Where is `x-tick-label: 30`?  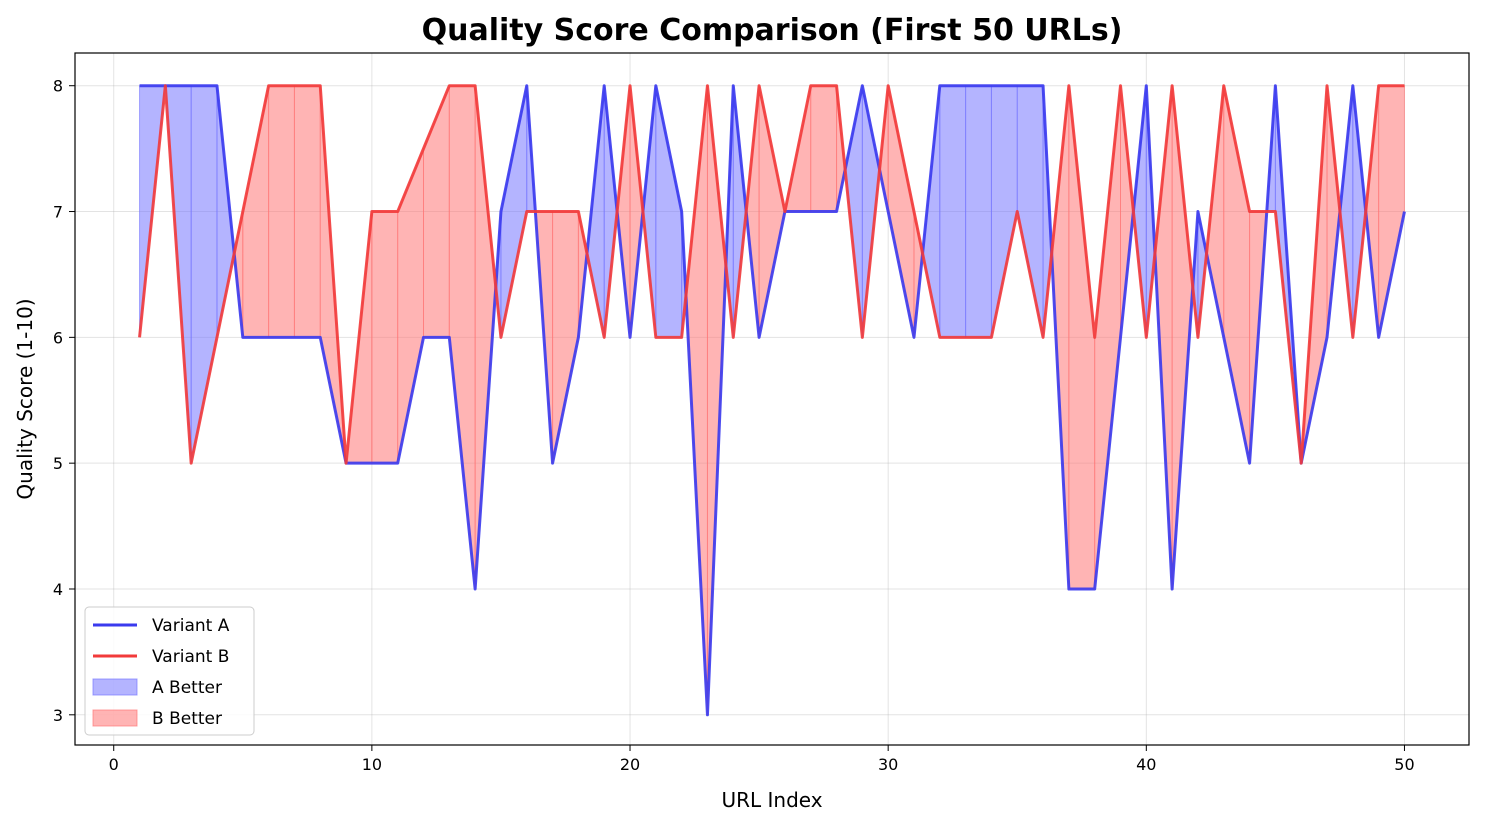
x-tick-label: 30 is located at coordinates (888, 764).